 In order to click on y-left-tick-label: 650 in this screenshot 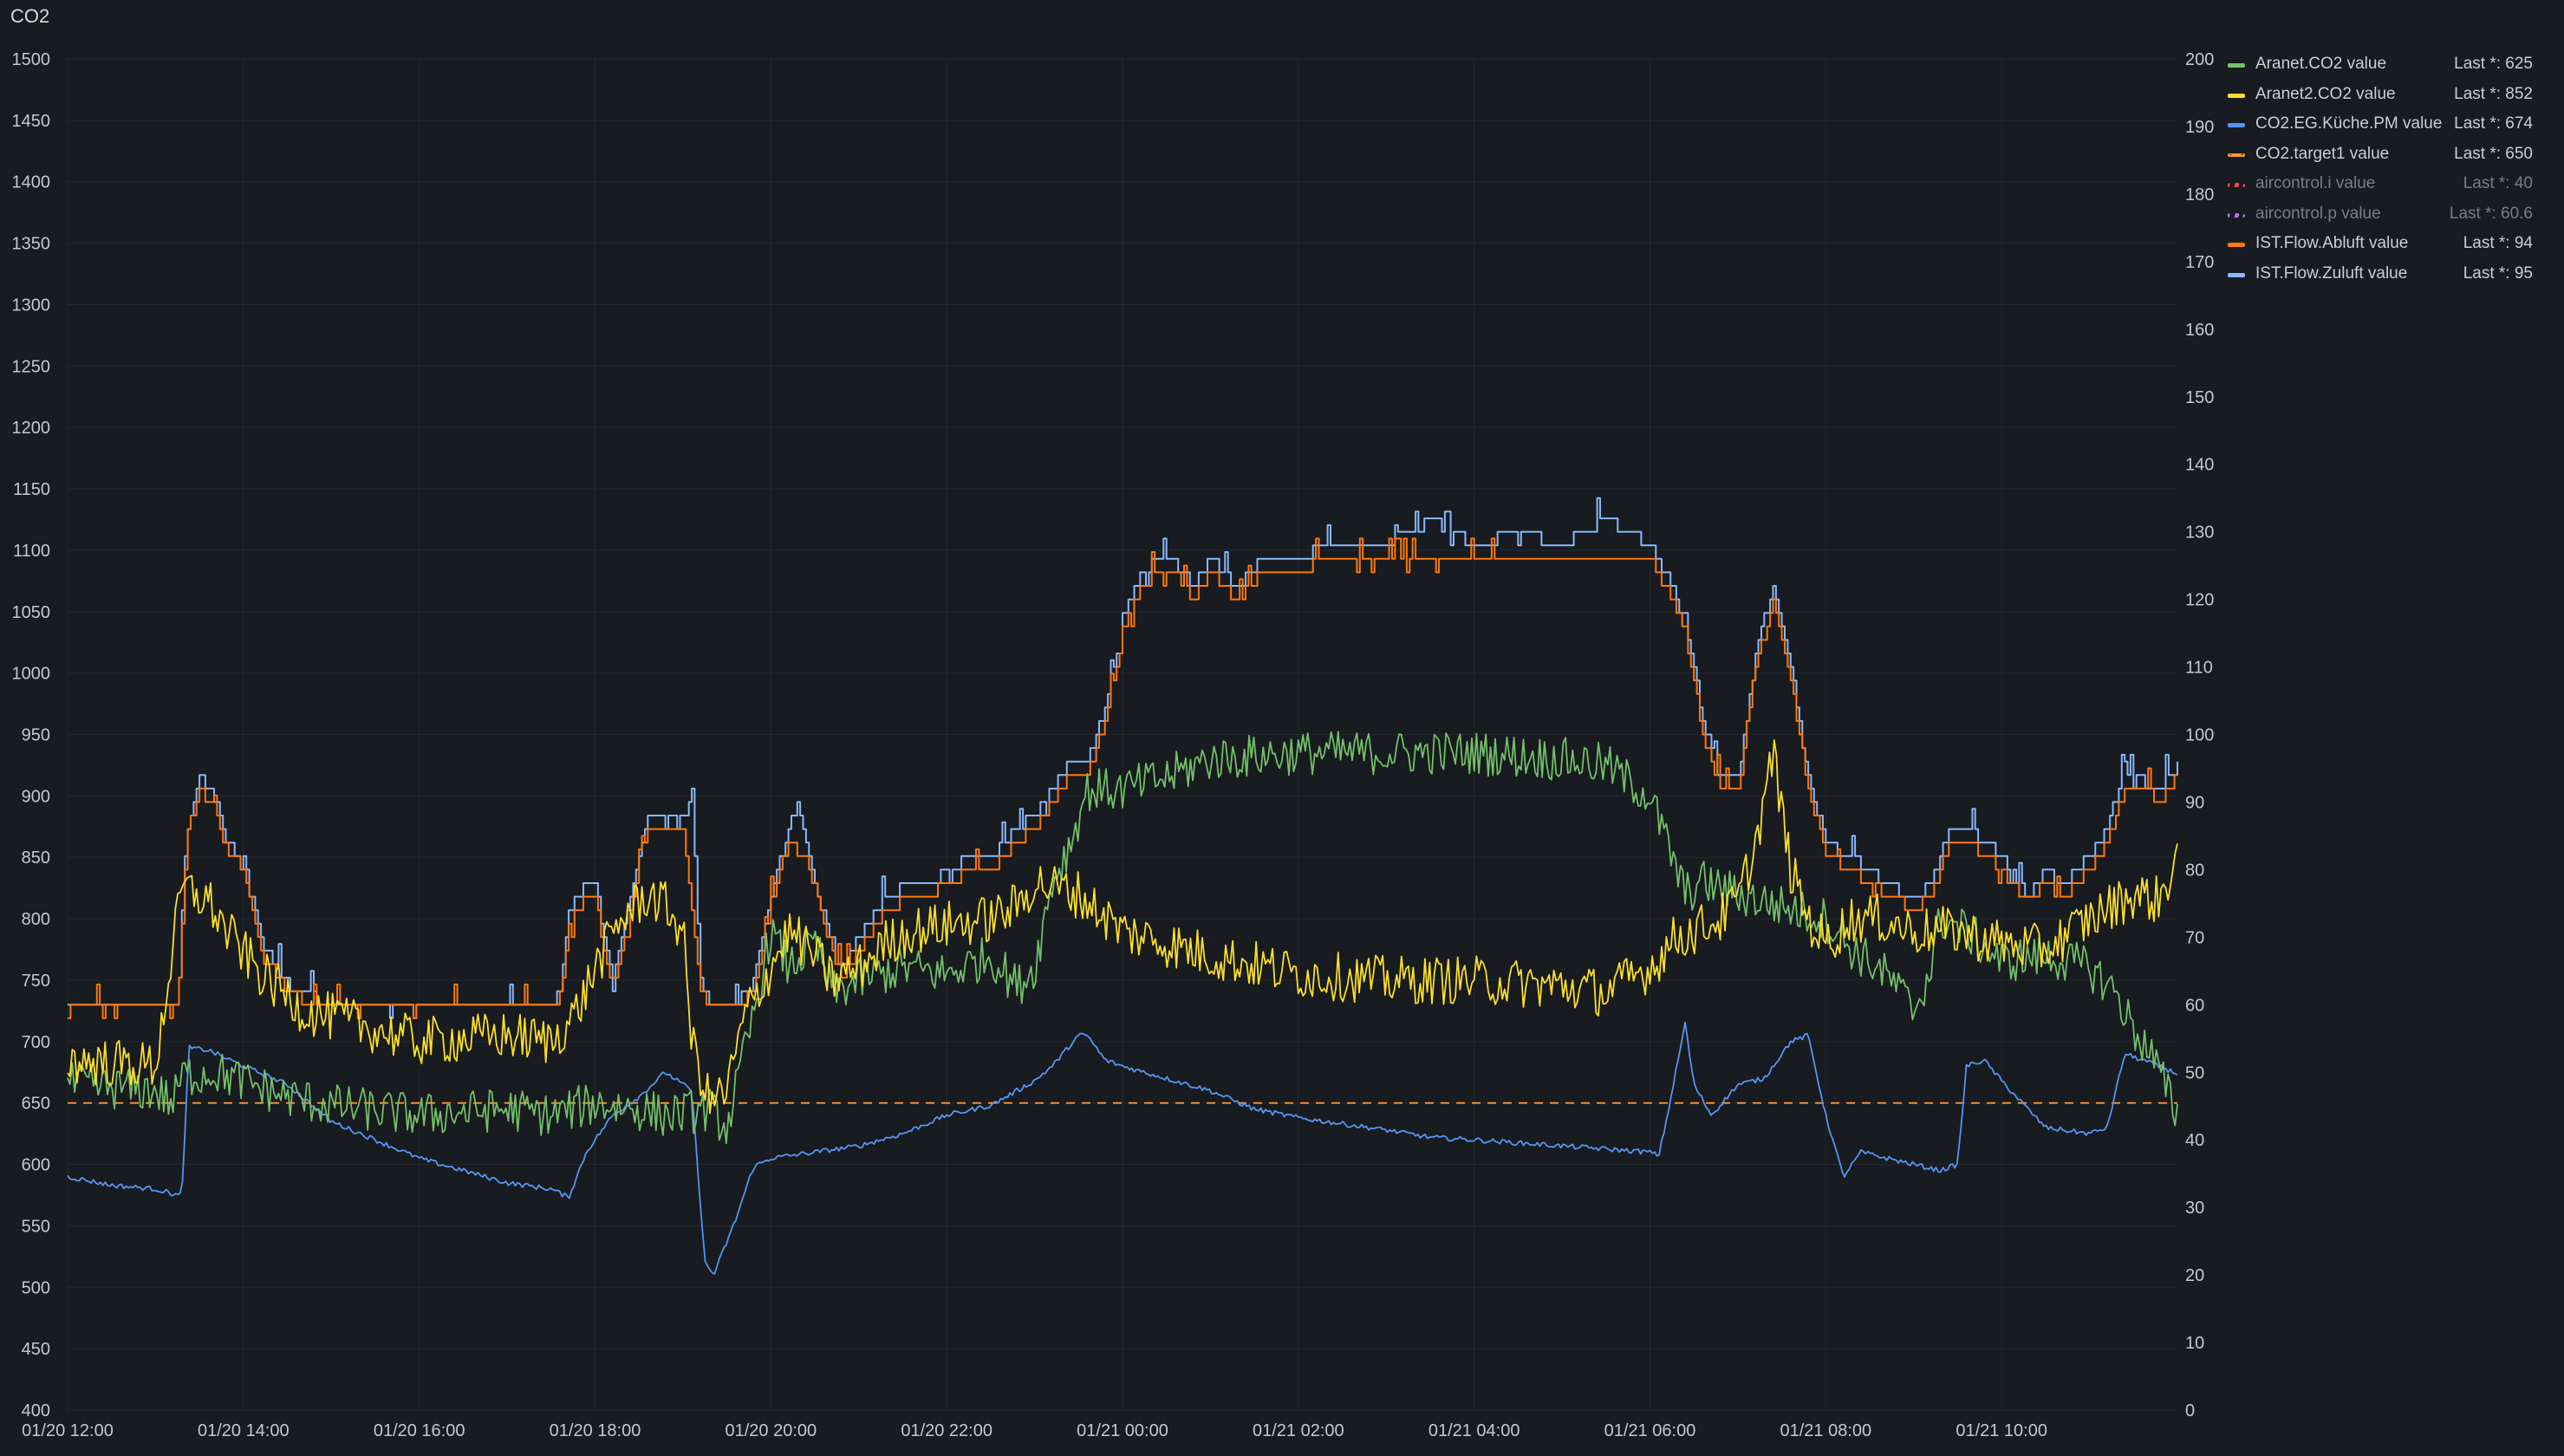, I will do `click(36, 1104)`.